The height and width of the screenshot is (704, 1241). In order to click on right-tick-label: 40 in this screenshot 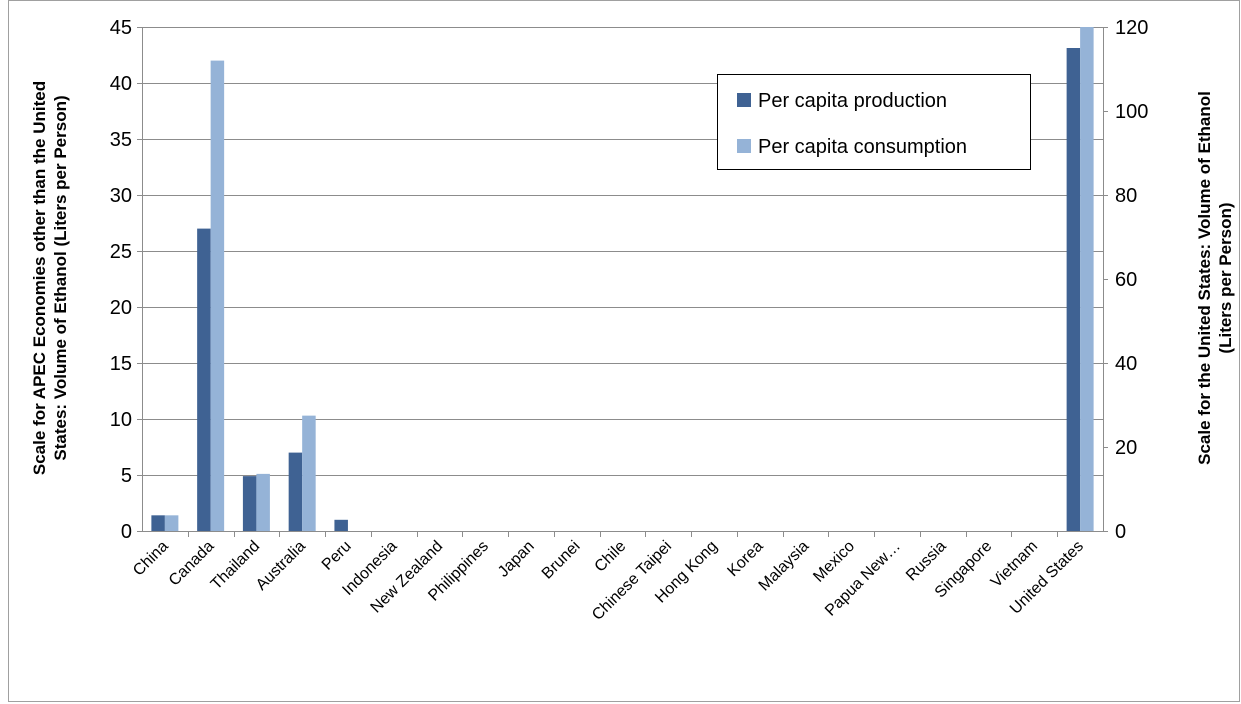, I will do `click(1126, 364)`.